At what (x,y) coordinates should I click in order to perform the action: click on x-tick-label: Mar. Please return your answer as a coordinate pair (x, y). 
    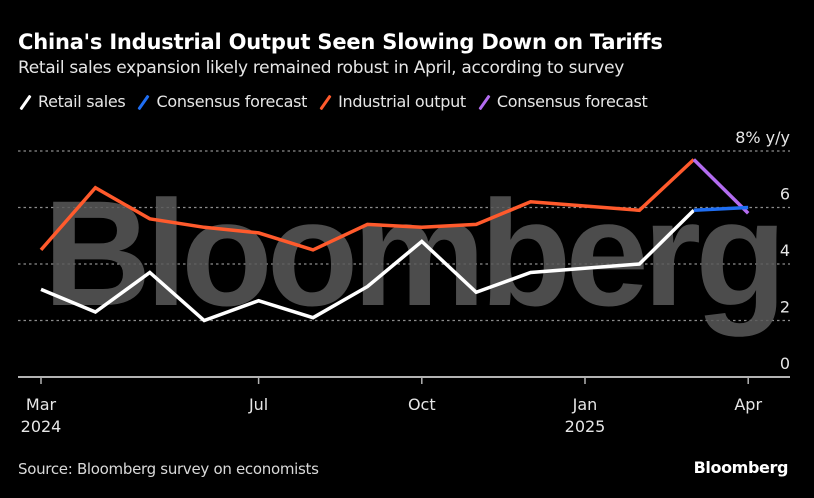
    Looking at the image, I should click on (41, 404).